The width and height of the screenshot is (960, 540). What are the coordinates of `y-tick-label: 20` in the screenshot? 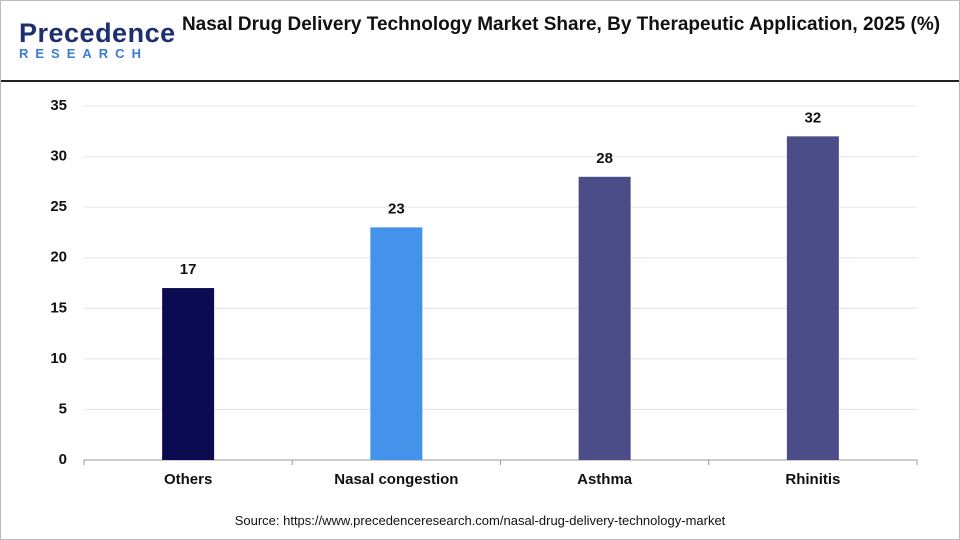 It's located at (58, 257).